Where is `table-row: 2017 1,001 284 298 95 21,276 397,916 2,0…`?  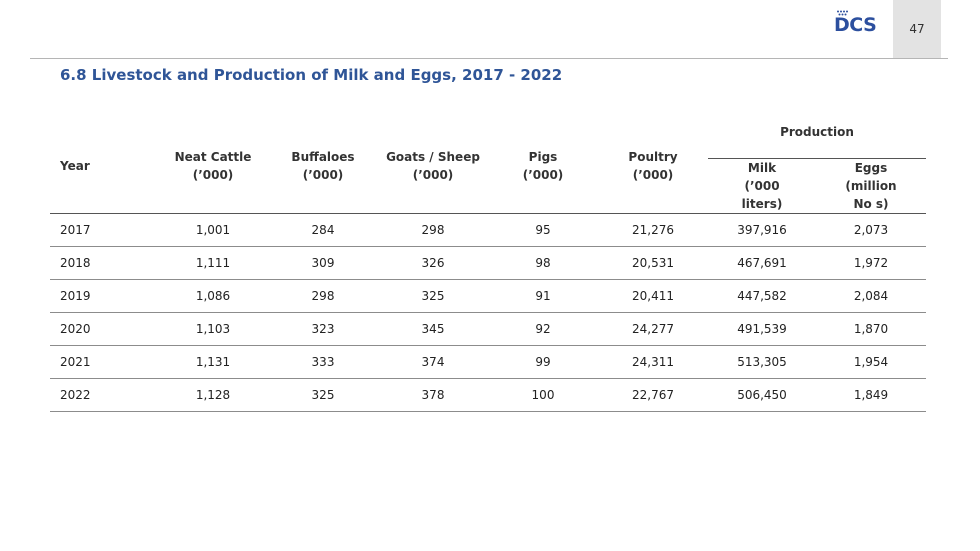
table-row: 2017 1,001 284 298 95 21,276 397,916 2,0… is located at coordinates (488, 230).